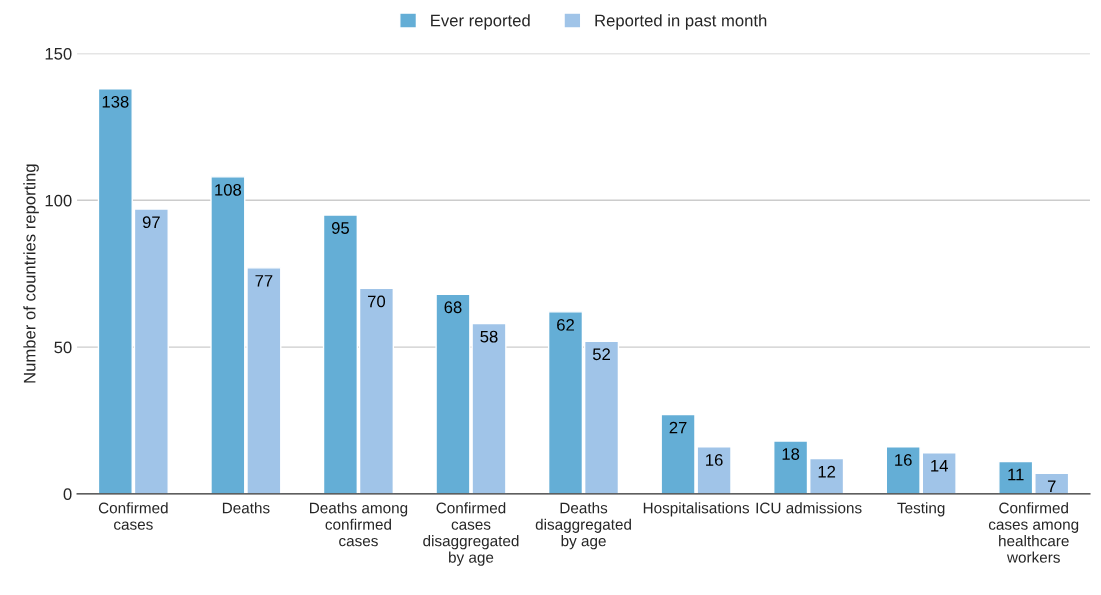 This screenshot has height=595, width=1101. Describe the element at coordinates (565, 324) in the screenshot. I see `data-label: 62` at that location.